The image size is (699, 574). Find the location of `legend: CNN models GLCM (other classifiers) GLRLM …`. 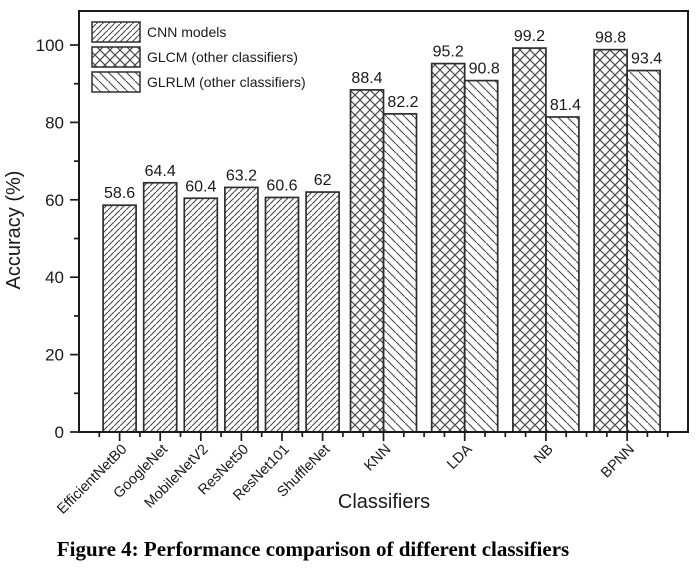

legend: CNN models GLCM (other classifiers) GLRLM … is located at coordinates (198, 57).